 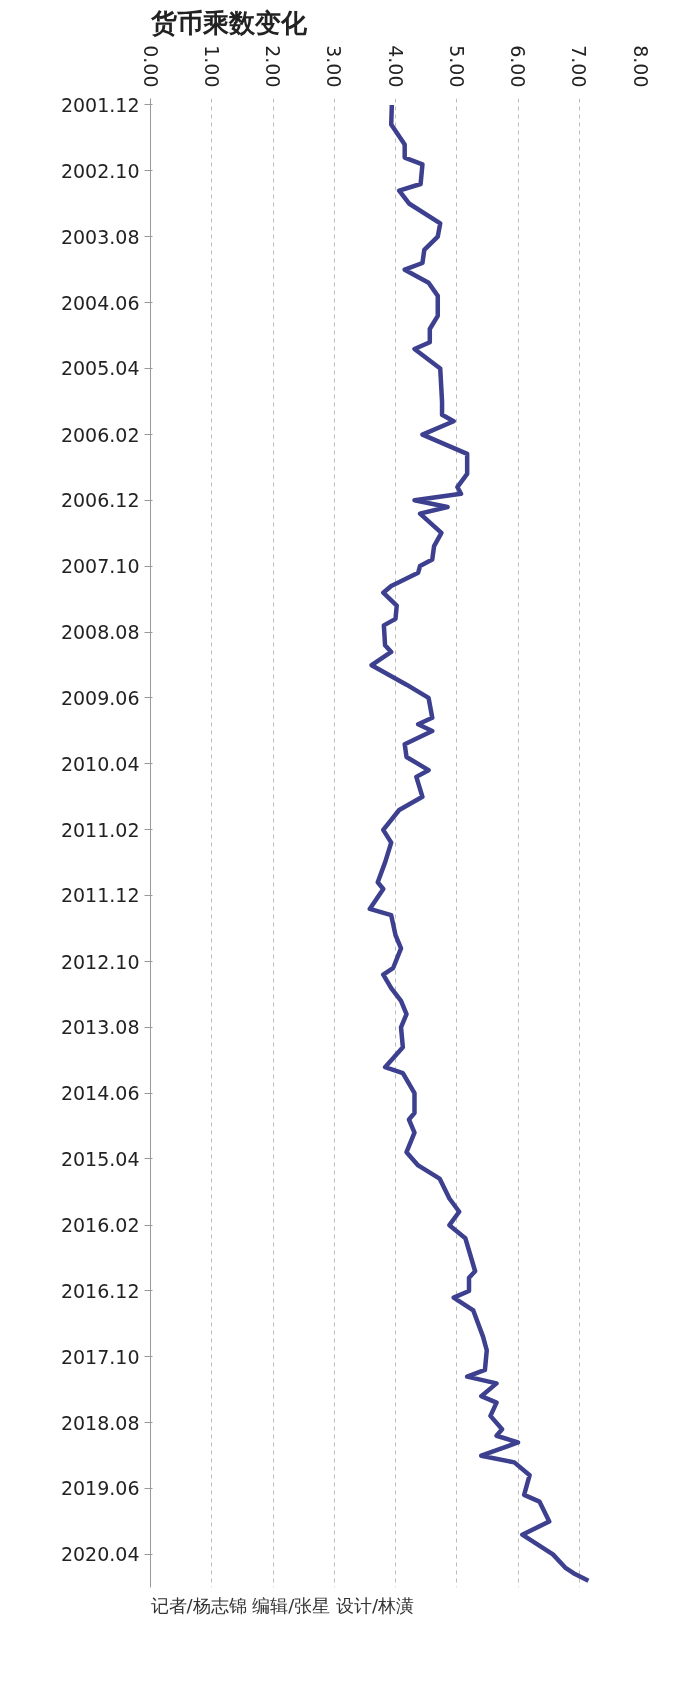 What do you see at coordinates (100, 434) in the screenshot?
I see `y-tick-label: 2006.02` at bounding box center [100, 434].